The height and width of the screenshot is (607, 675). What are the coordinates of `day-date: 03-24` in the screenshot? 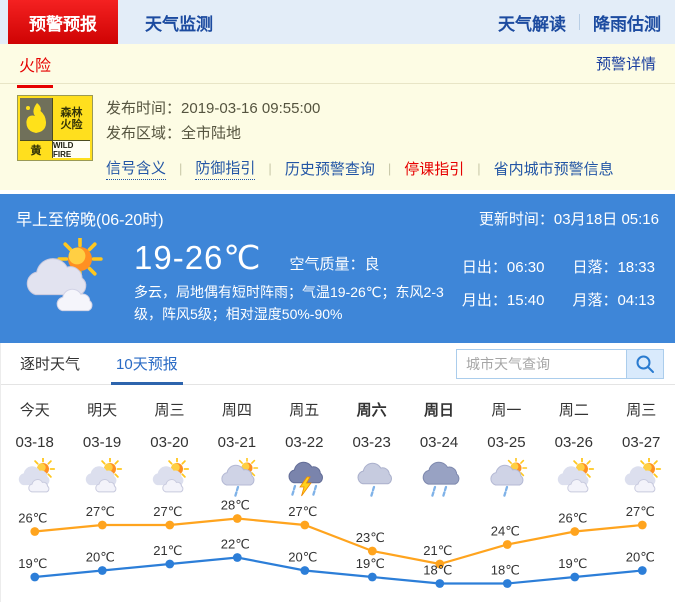 It's located at (439, 442).